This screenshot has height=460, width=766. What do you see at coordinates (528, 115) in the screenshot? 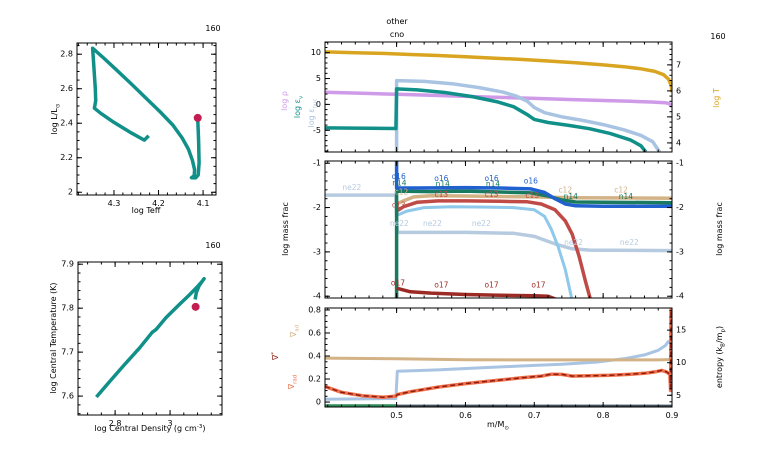
I see `series-log-eps-nuc` at bounding box center [528, 115].